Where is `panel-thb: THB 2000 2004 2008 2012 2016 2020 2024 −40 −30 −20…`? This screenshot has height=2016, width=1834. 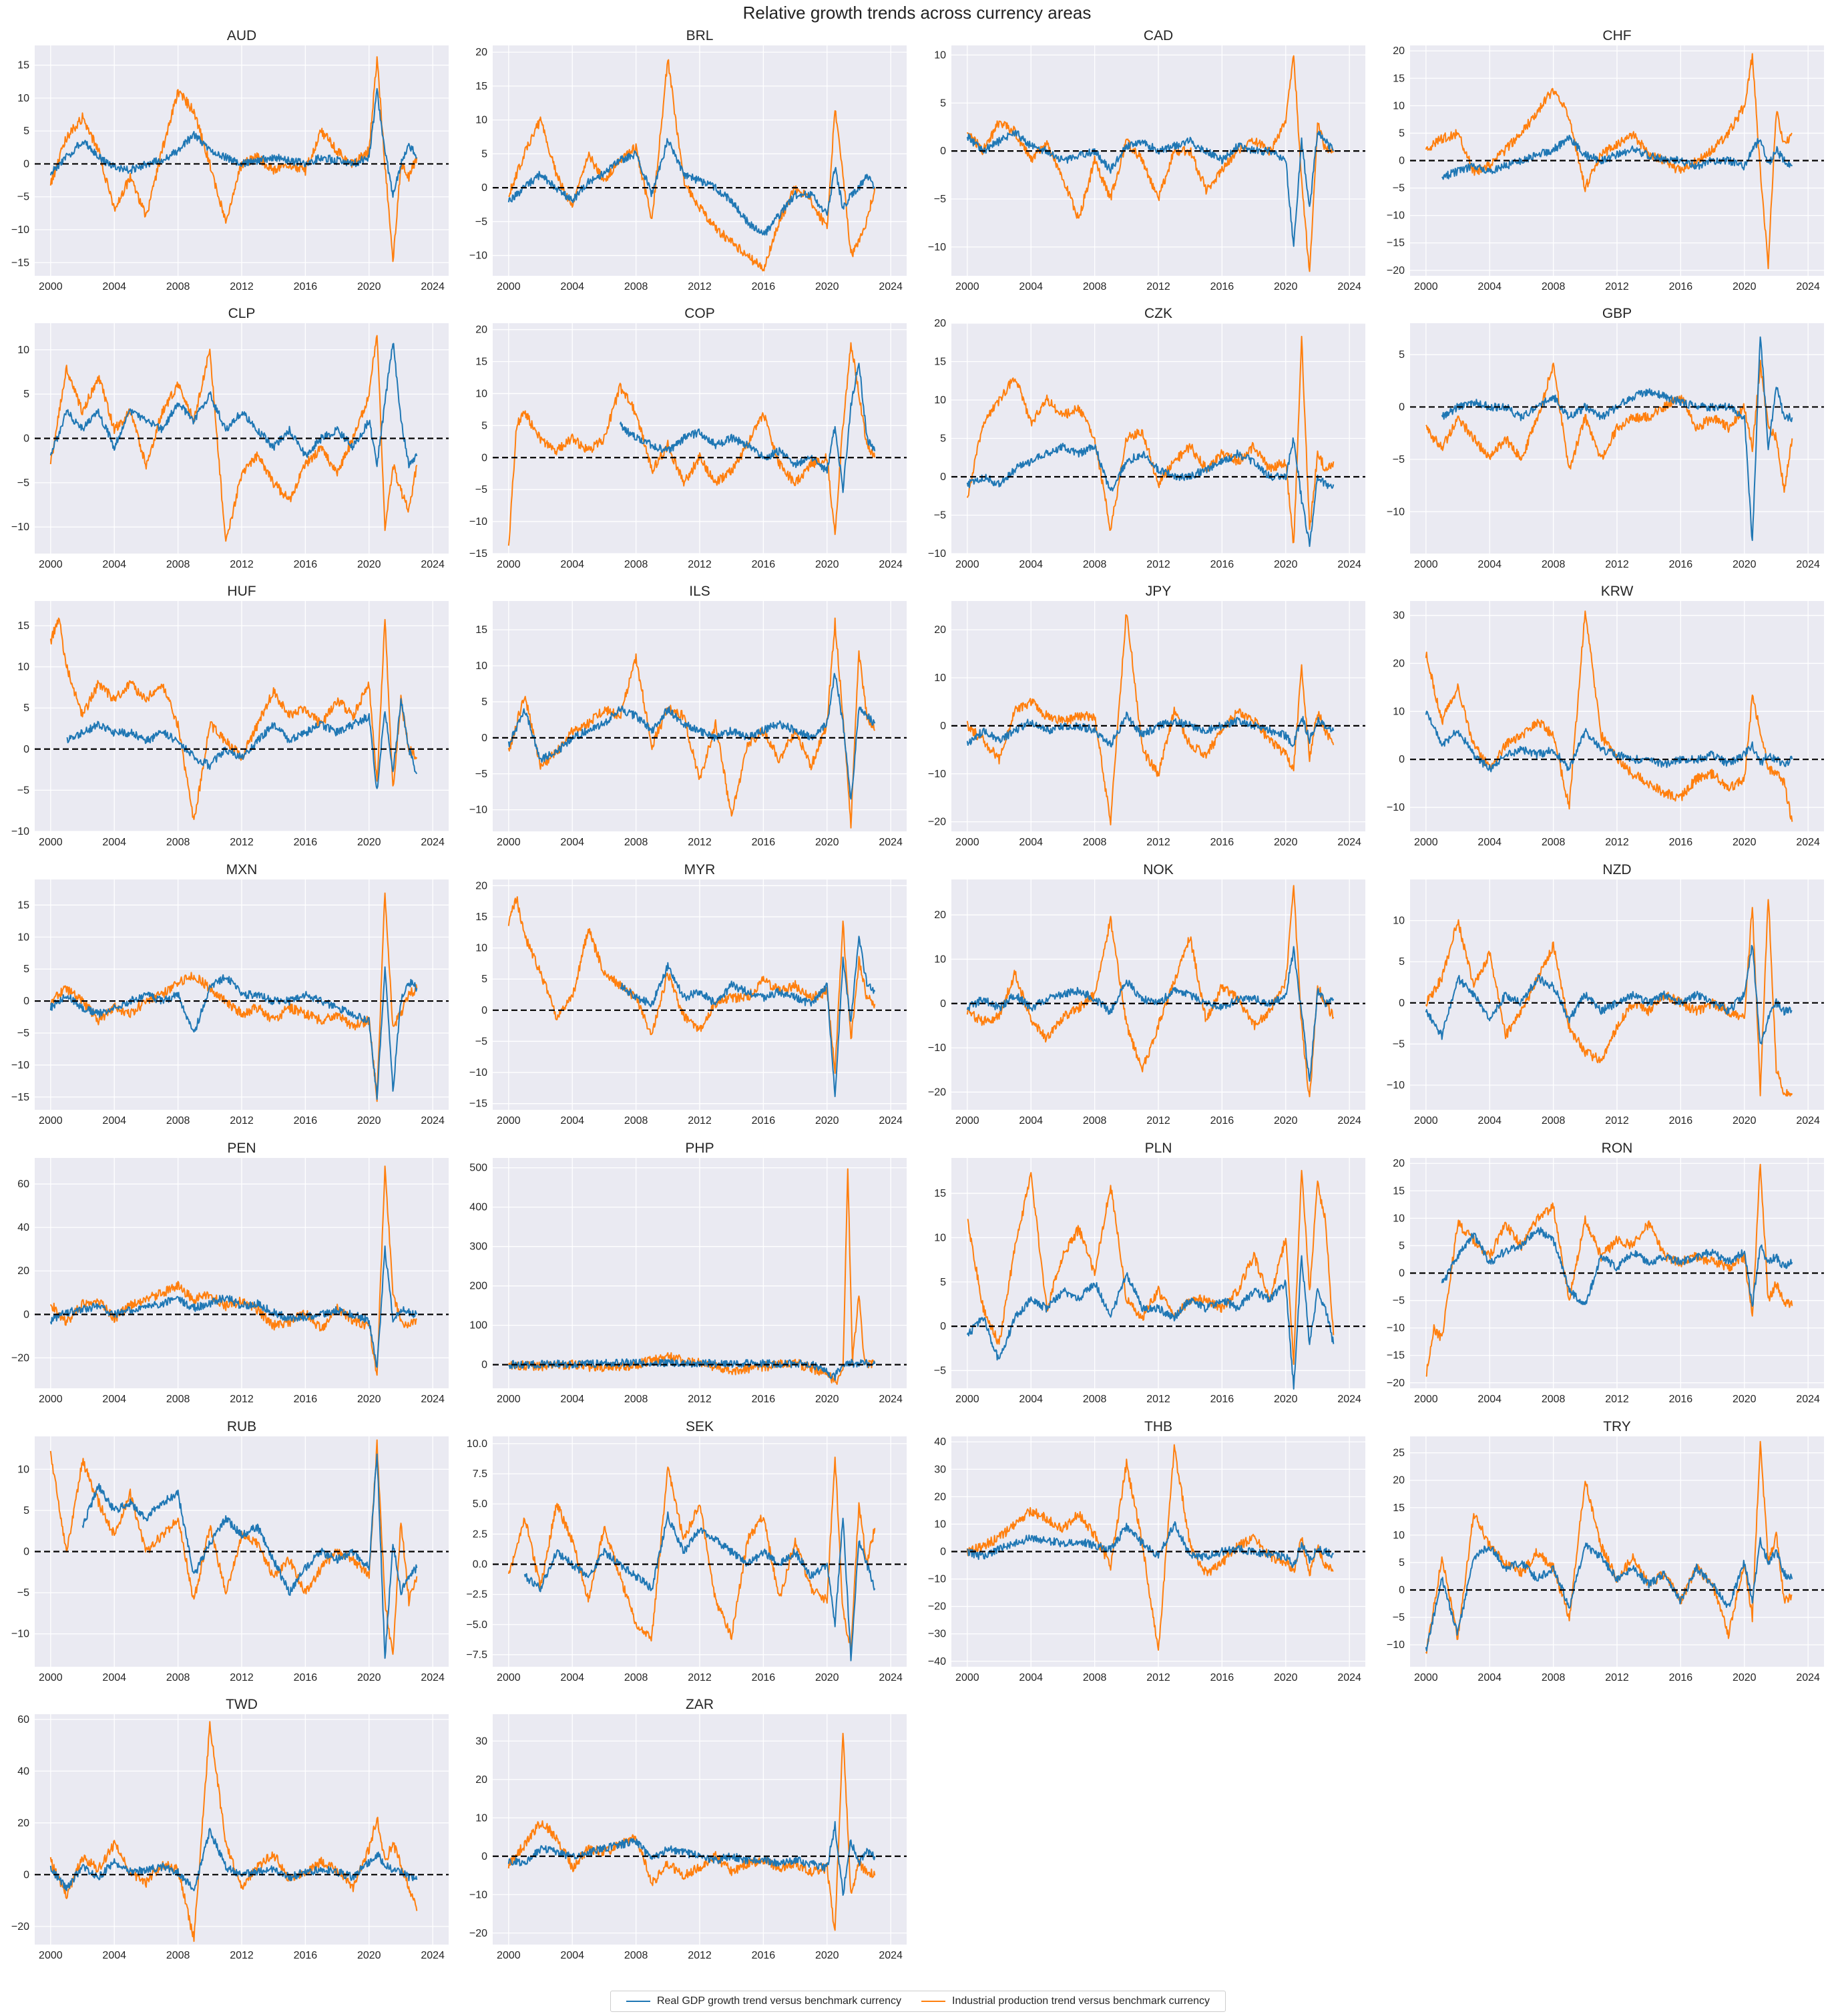 panel-thb: THB 2000 2004 2008 2012 2016 2020 2024 −40 −30 −20… is located at coordinates (1146, 1551).